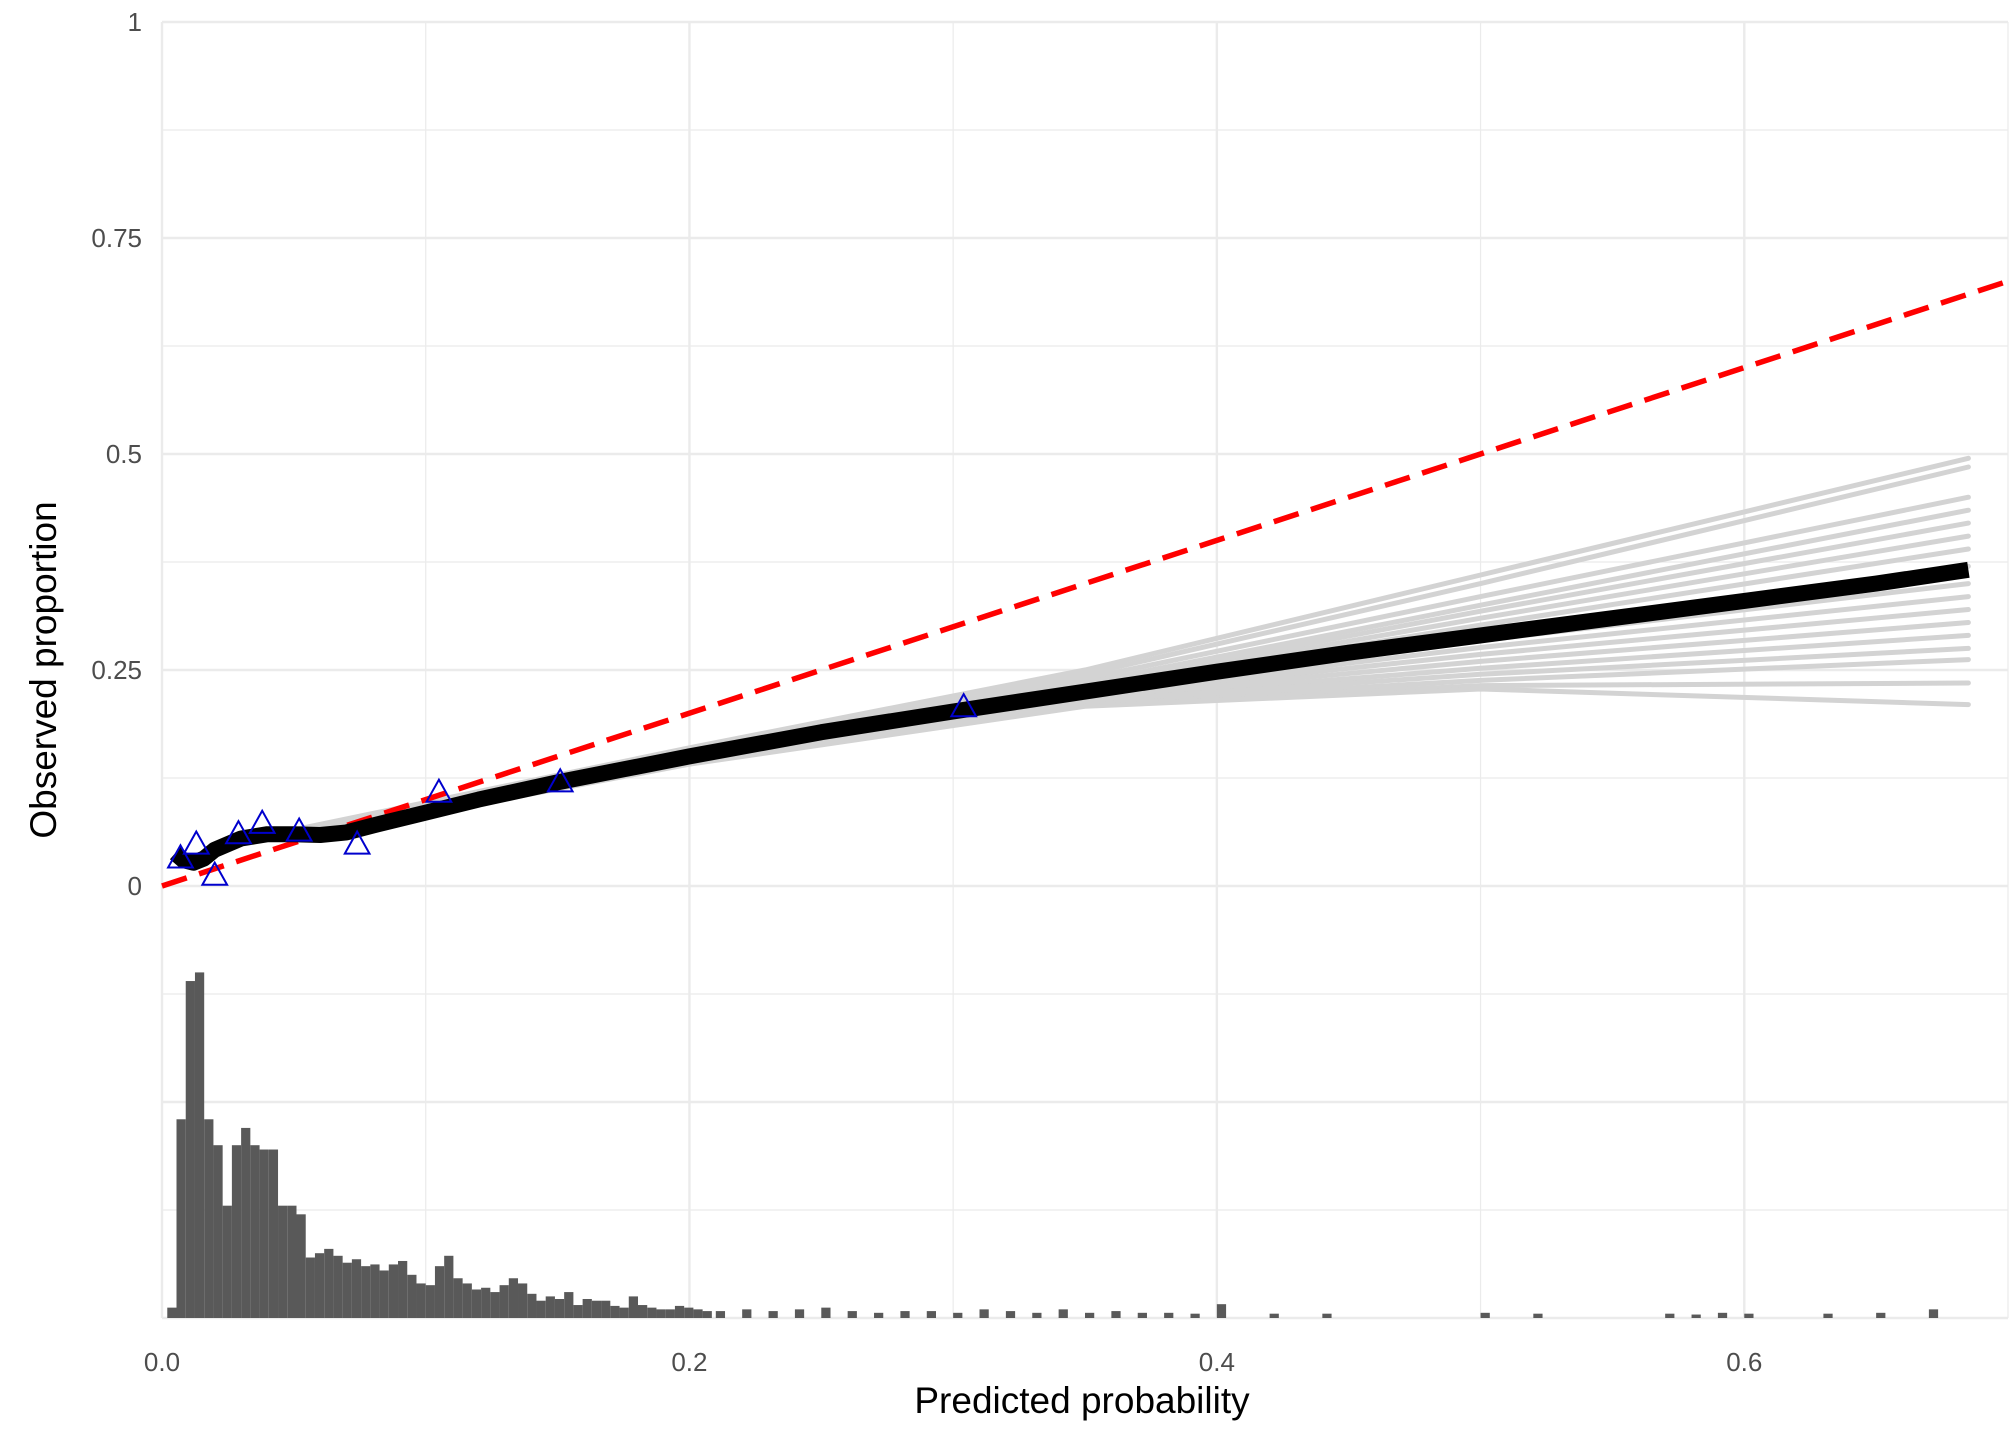 The image size is (2016, 1445). What do you see at coordinates (116, 670) in the screenshot?
I see `y-tick-label: 0.25` at bounding box center [116, 670].